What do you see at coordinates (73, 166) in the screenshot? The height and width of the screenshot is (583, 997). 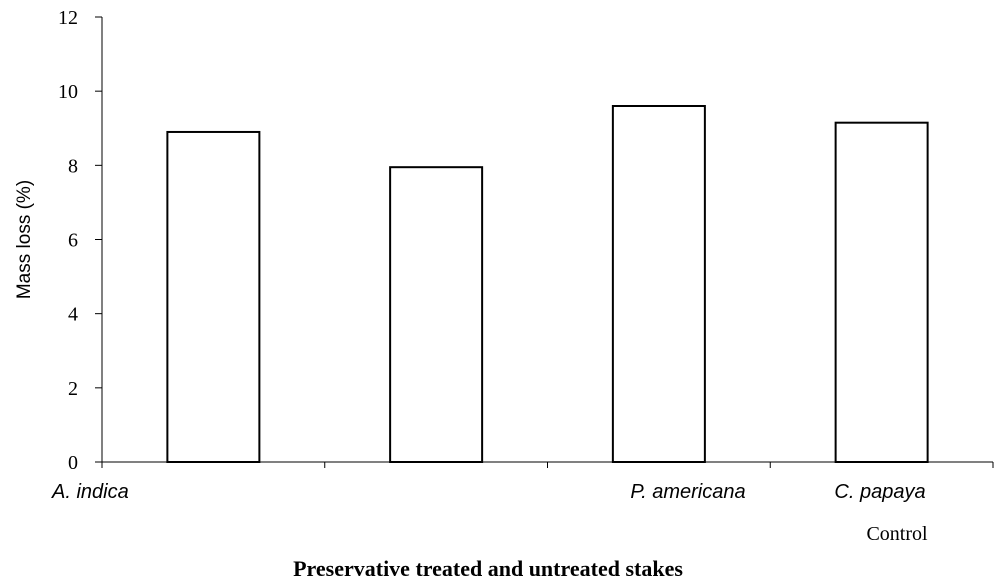 I see `y-tick-label: 8` at bounding box center [73, 166].